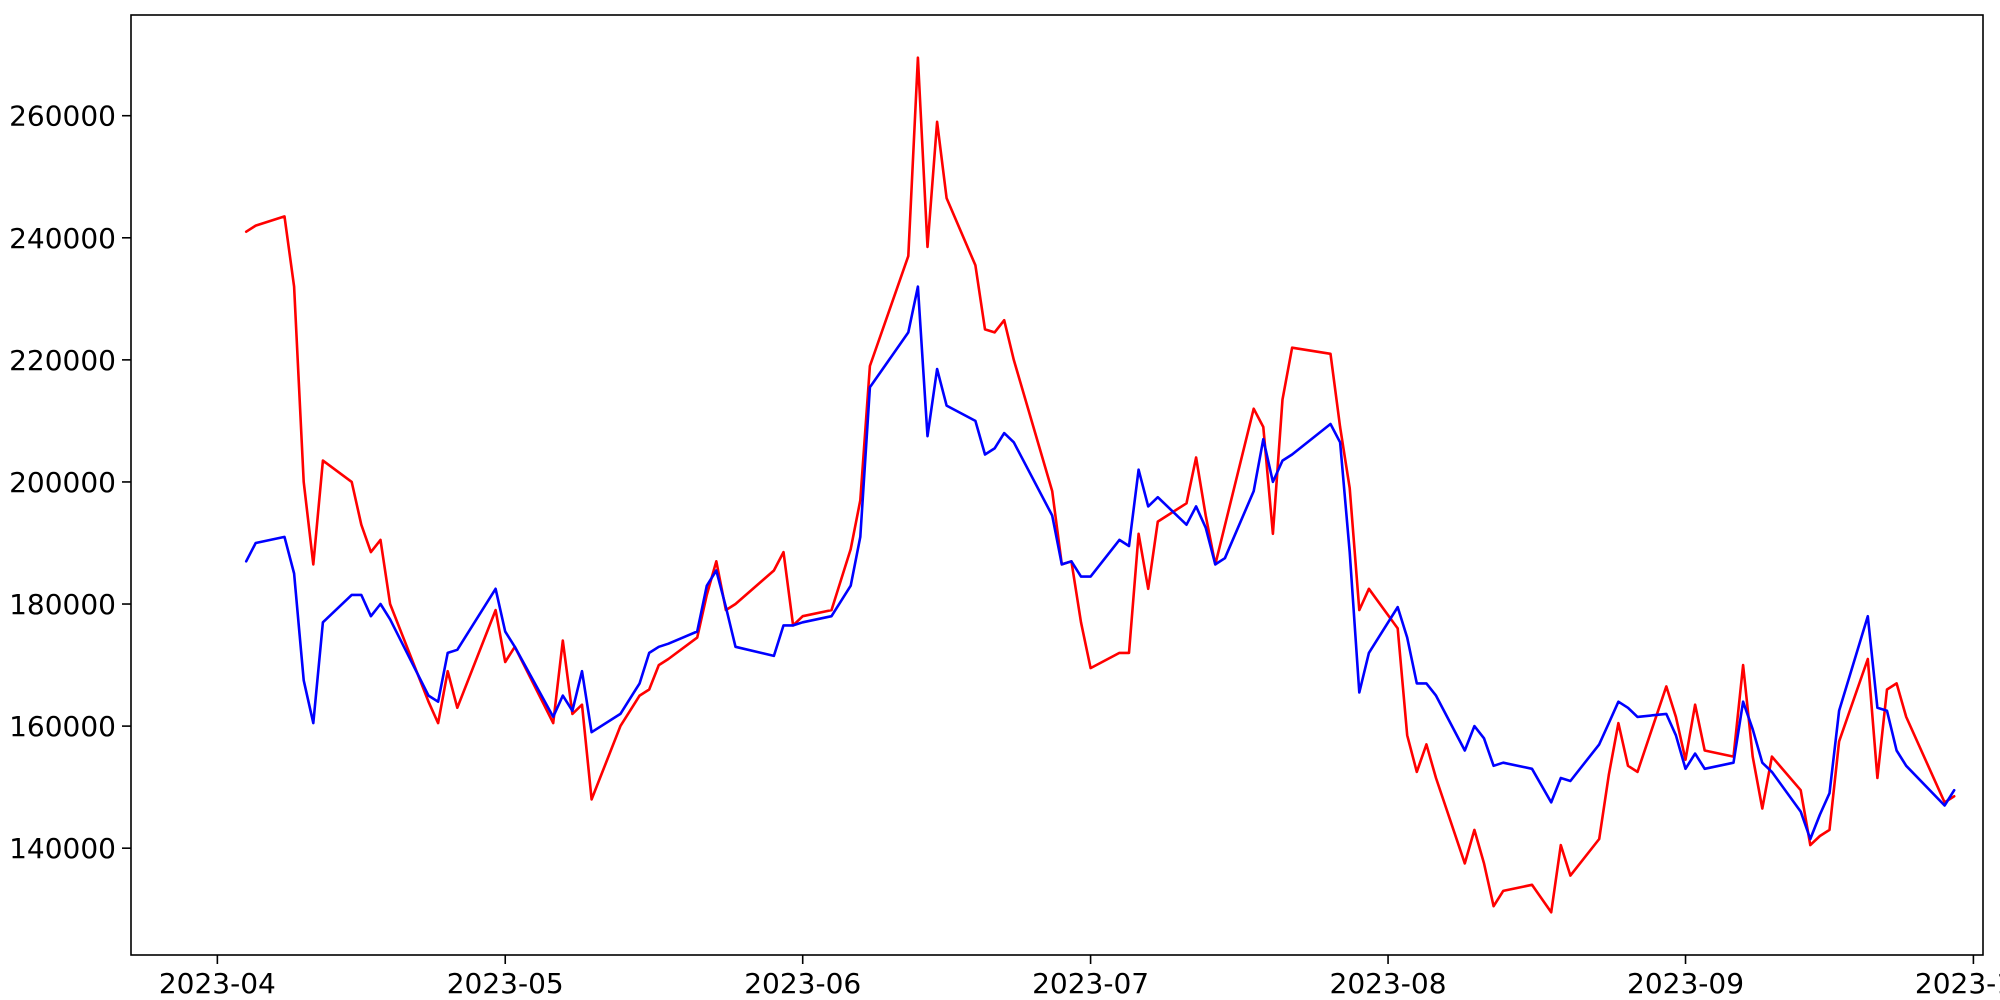  I want to click on y-tick-label: 220000, so click(62, 360).